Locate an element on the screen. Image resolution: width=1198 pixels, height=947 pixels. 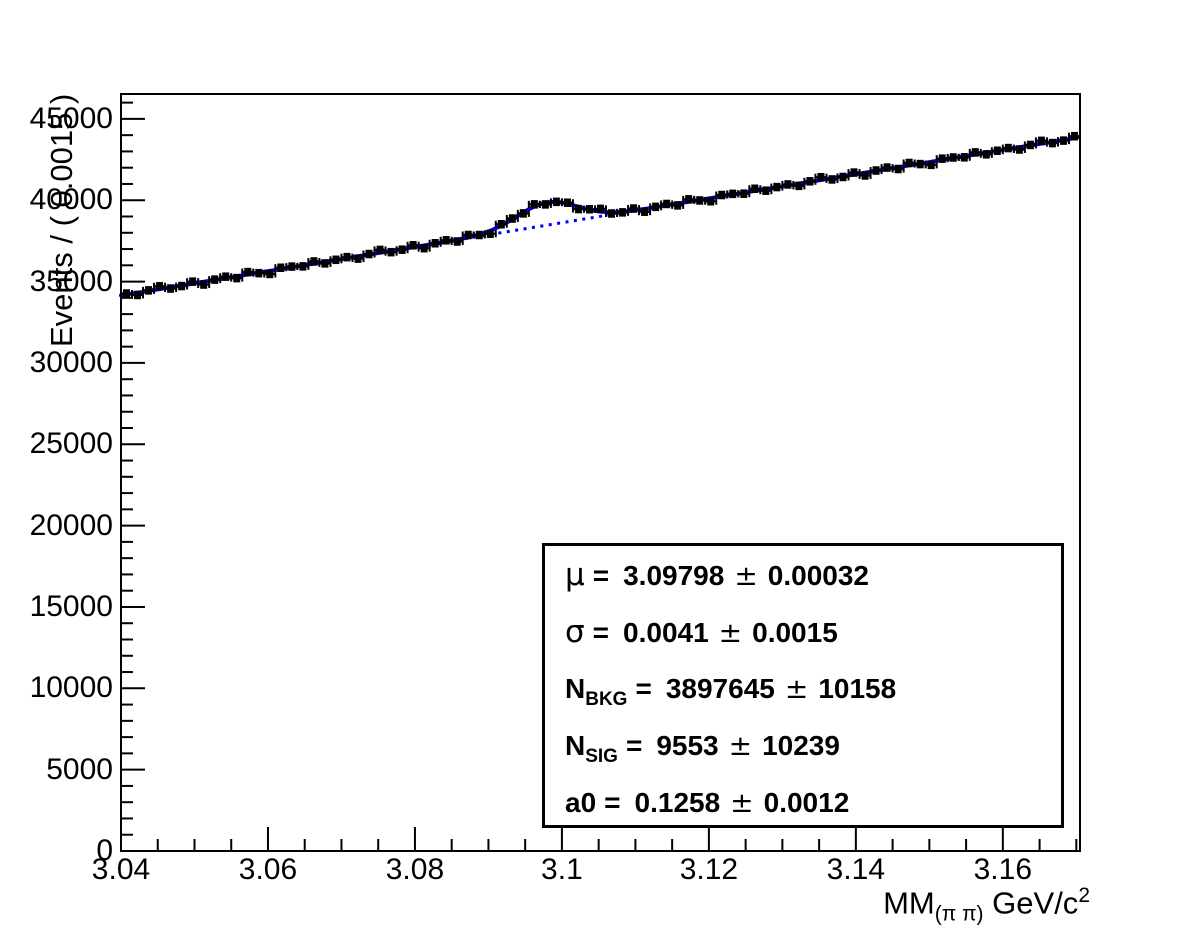
x-axis-title-main: MM is located at coordinates (909, 903).